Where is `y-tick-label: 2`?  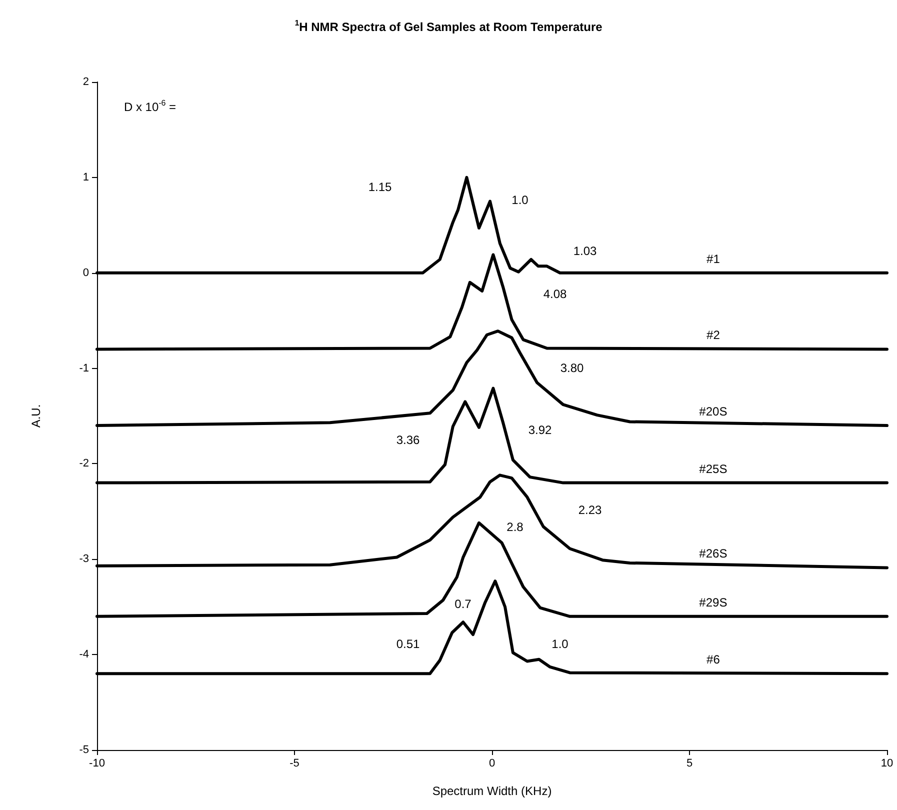
y-tick-label: 2 is located at coordinates (85, 82).